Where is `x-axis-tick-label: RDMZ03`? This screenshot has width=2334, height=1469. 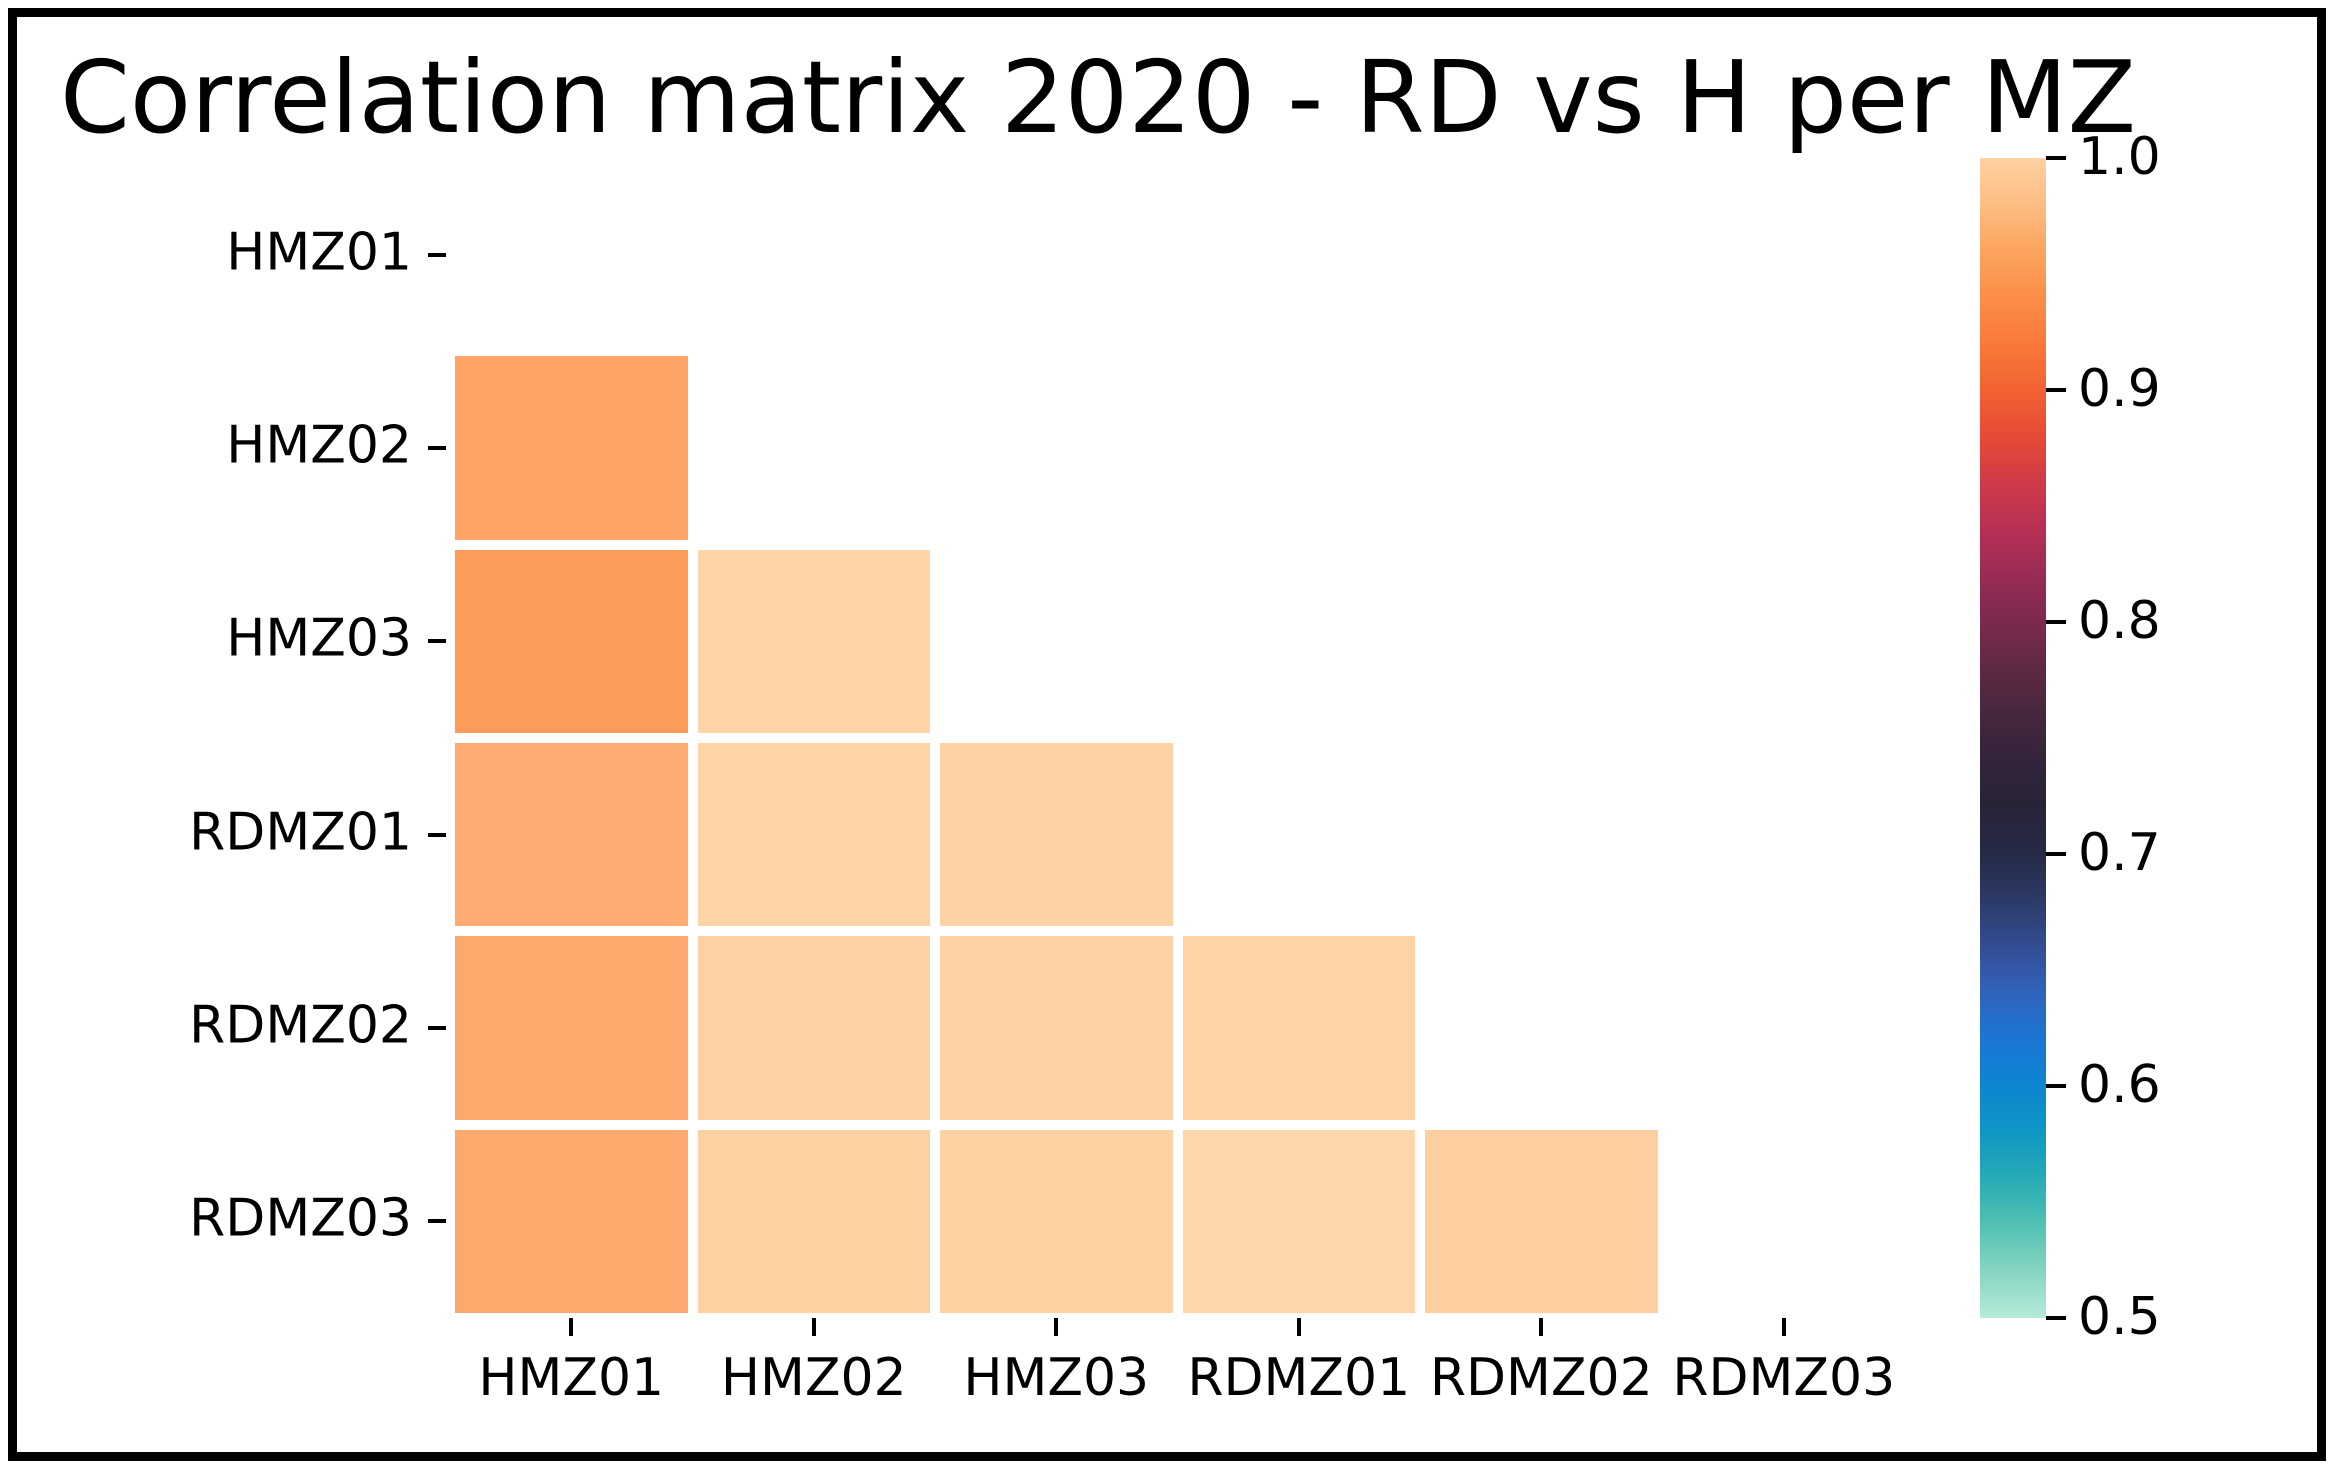
x-axis-tick-label: RDMZ03 is located at coordinates (1784, 1377).